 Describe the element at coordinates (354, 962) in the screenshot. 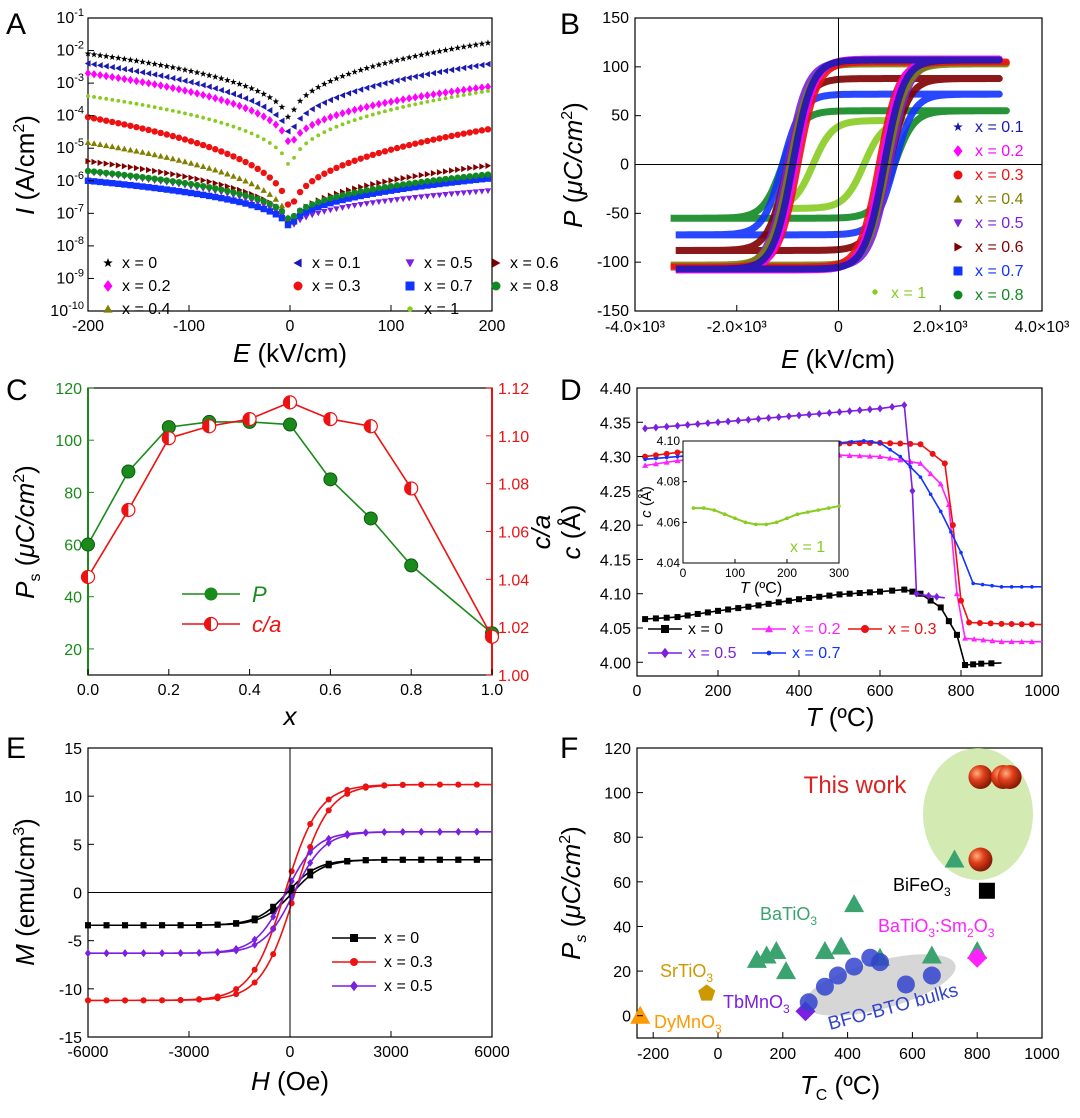

I see `panel-e-legend-marker` at that location.